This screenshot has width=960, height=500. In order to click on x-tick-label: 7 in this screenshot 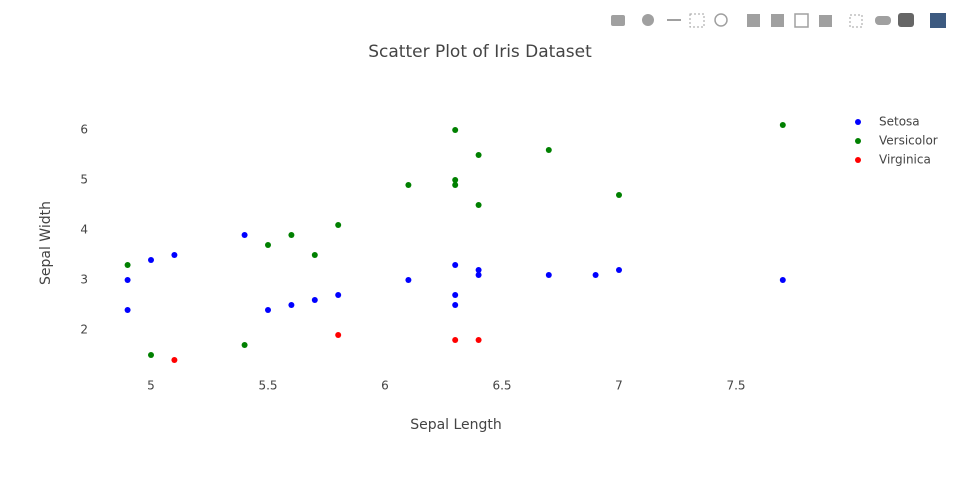, I will do `click(619, 386)`.